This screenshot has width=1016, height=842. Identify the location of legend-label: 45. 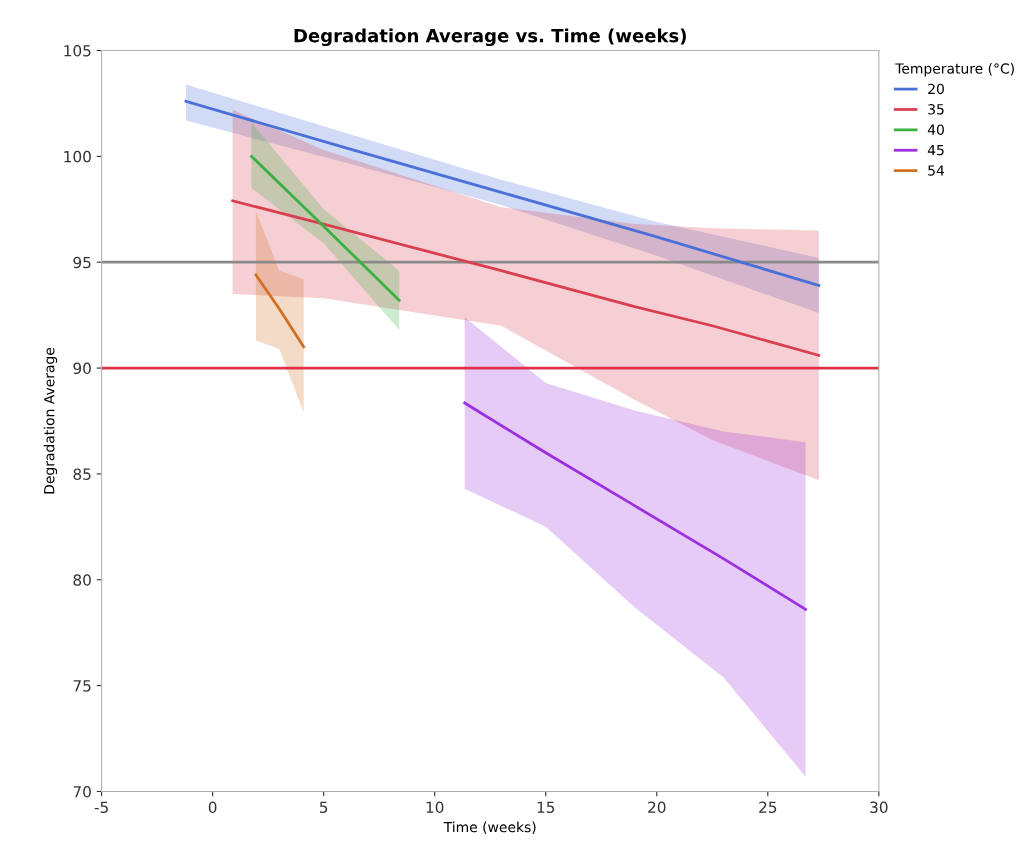
(935, 150).